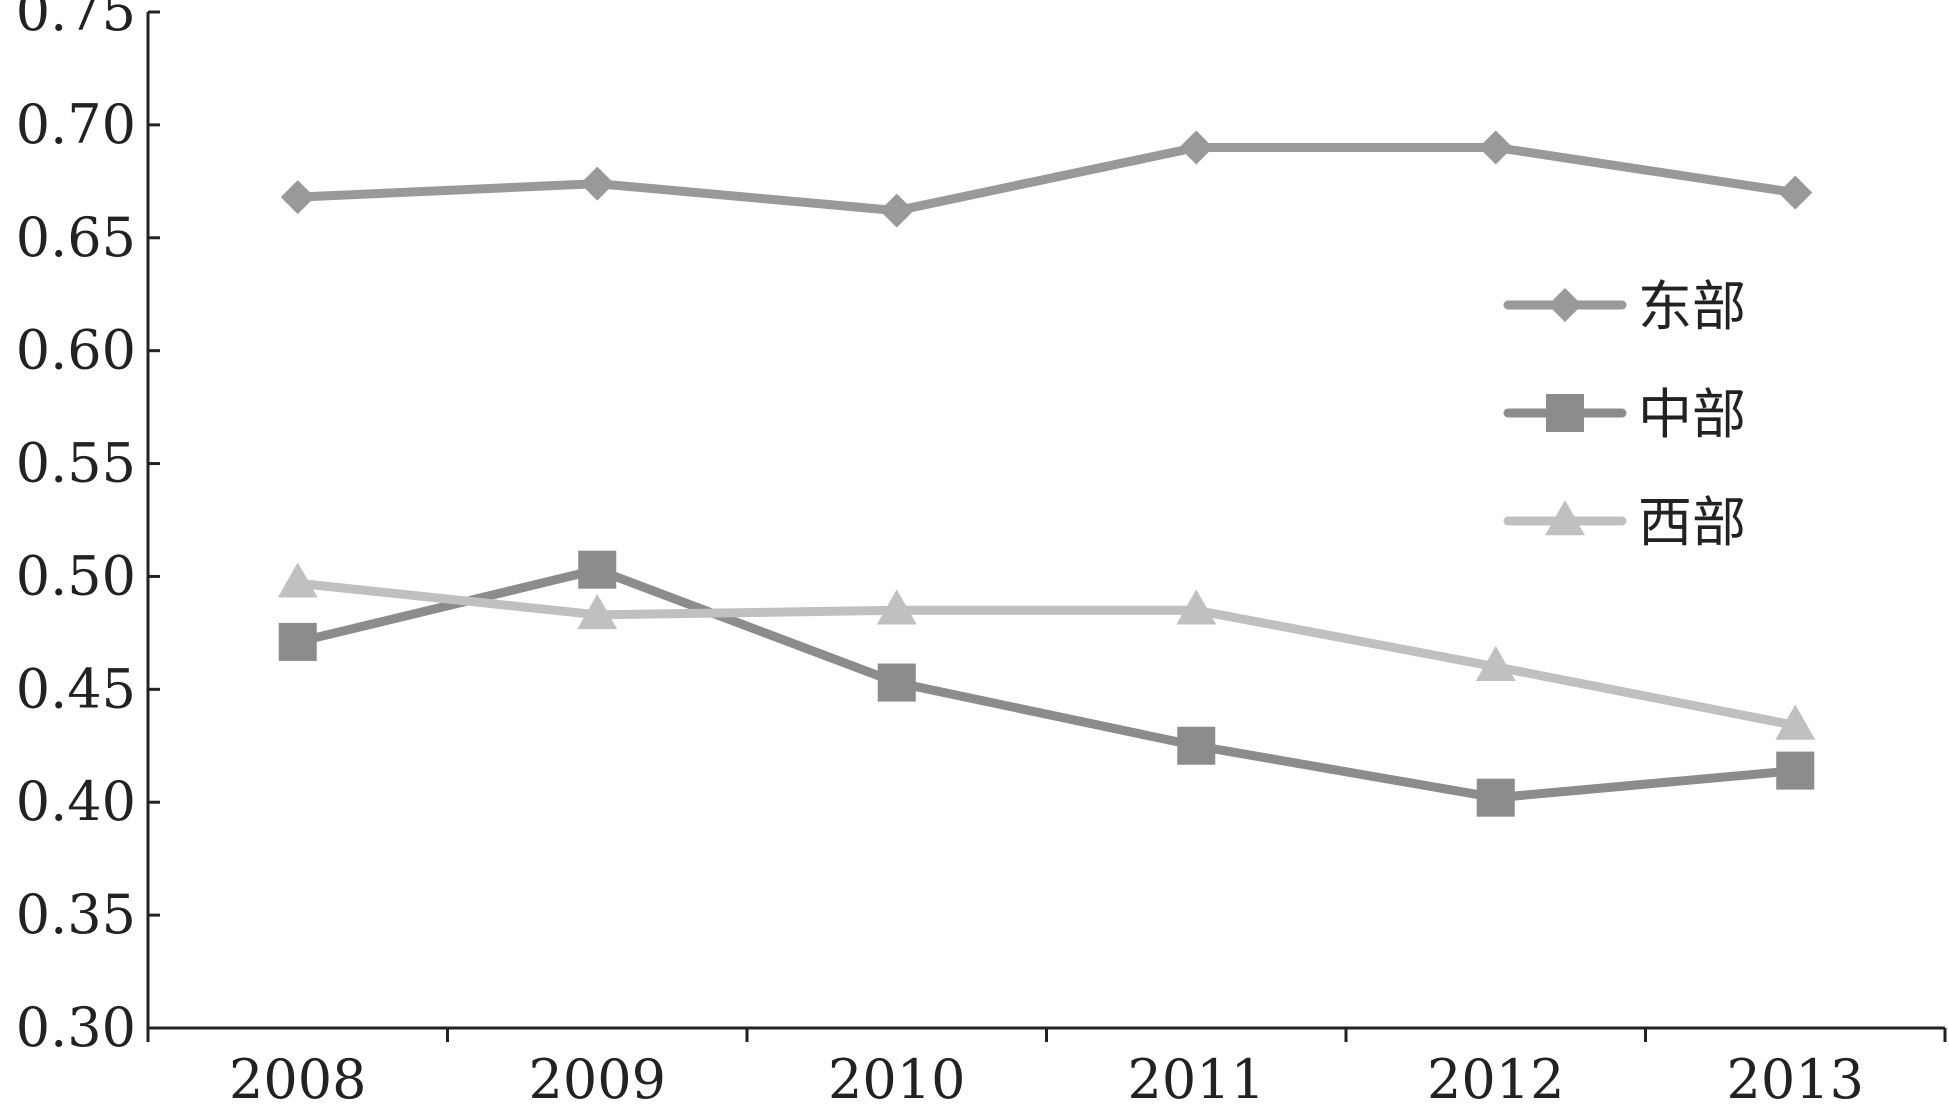 The image size is (1949, 1110). I want to click on legend-label: 中部, so click(1692, 414).